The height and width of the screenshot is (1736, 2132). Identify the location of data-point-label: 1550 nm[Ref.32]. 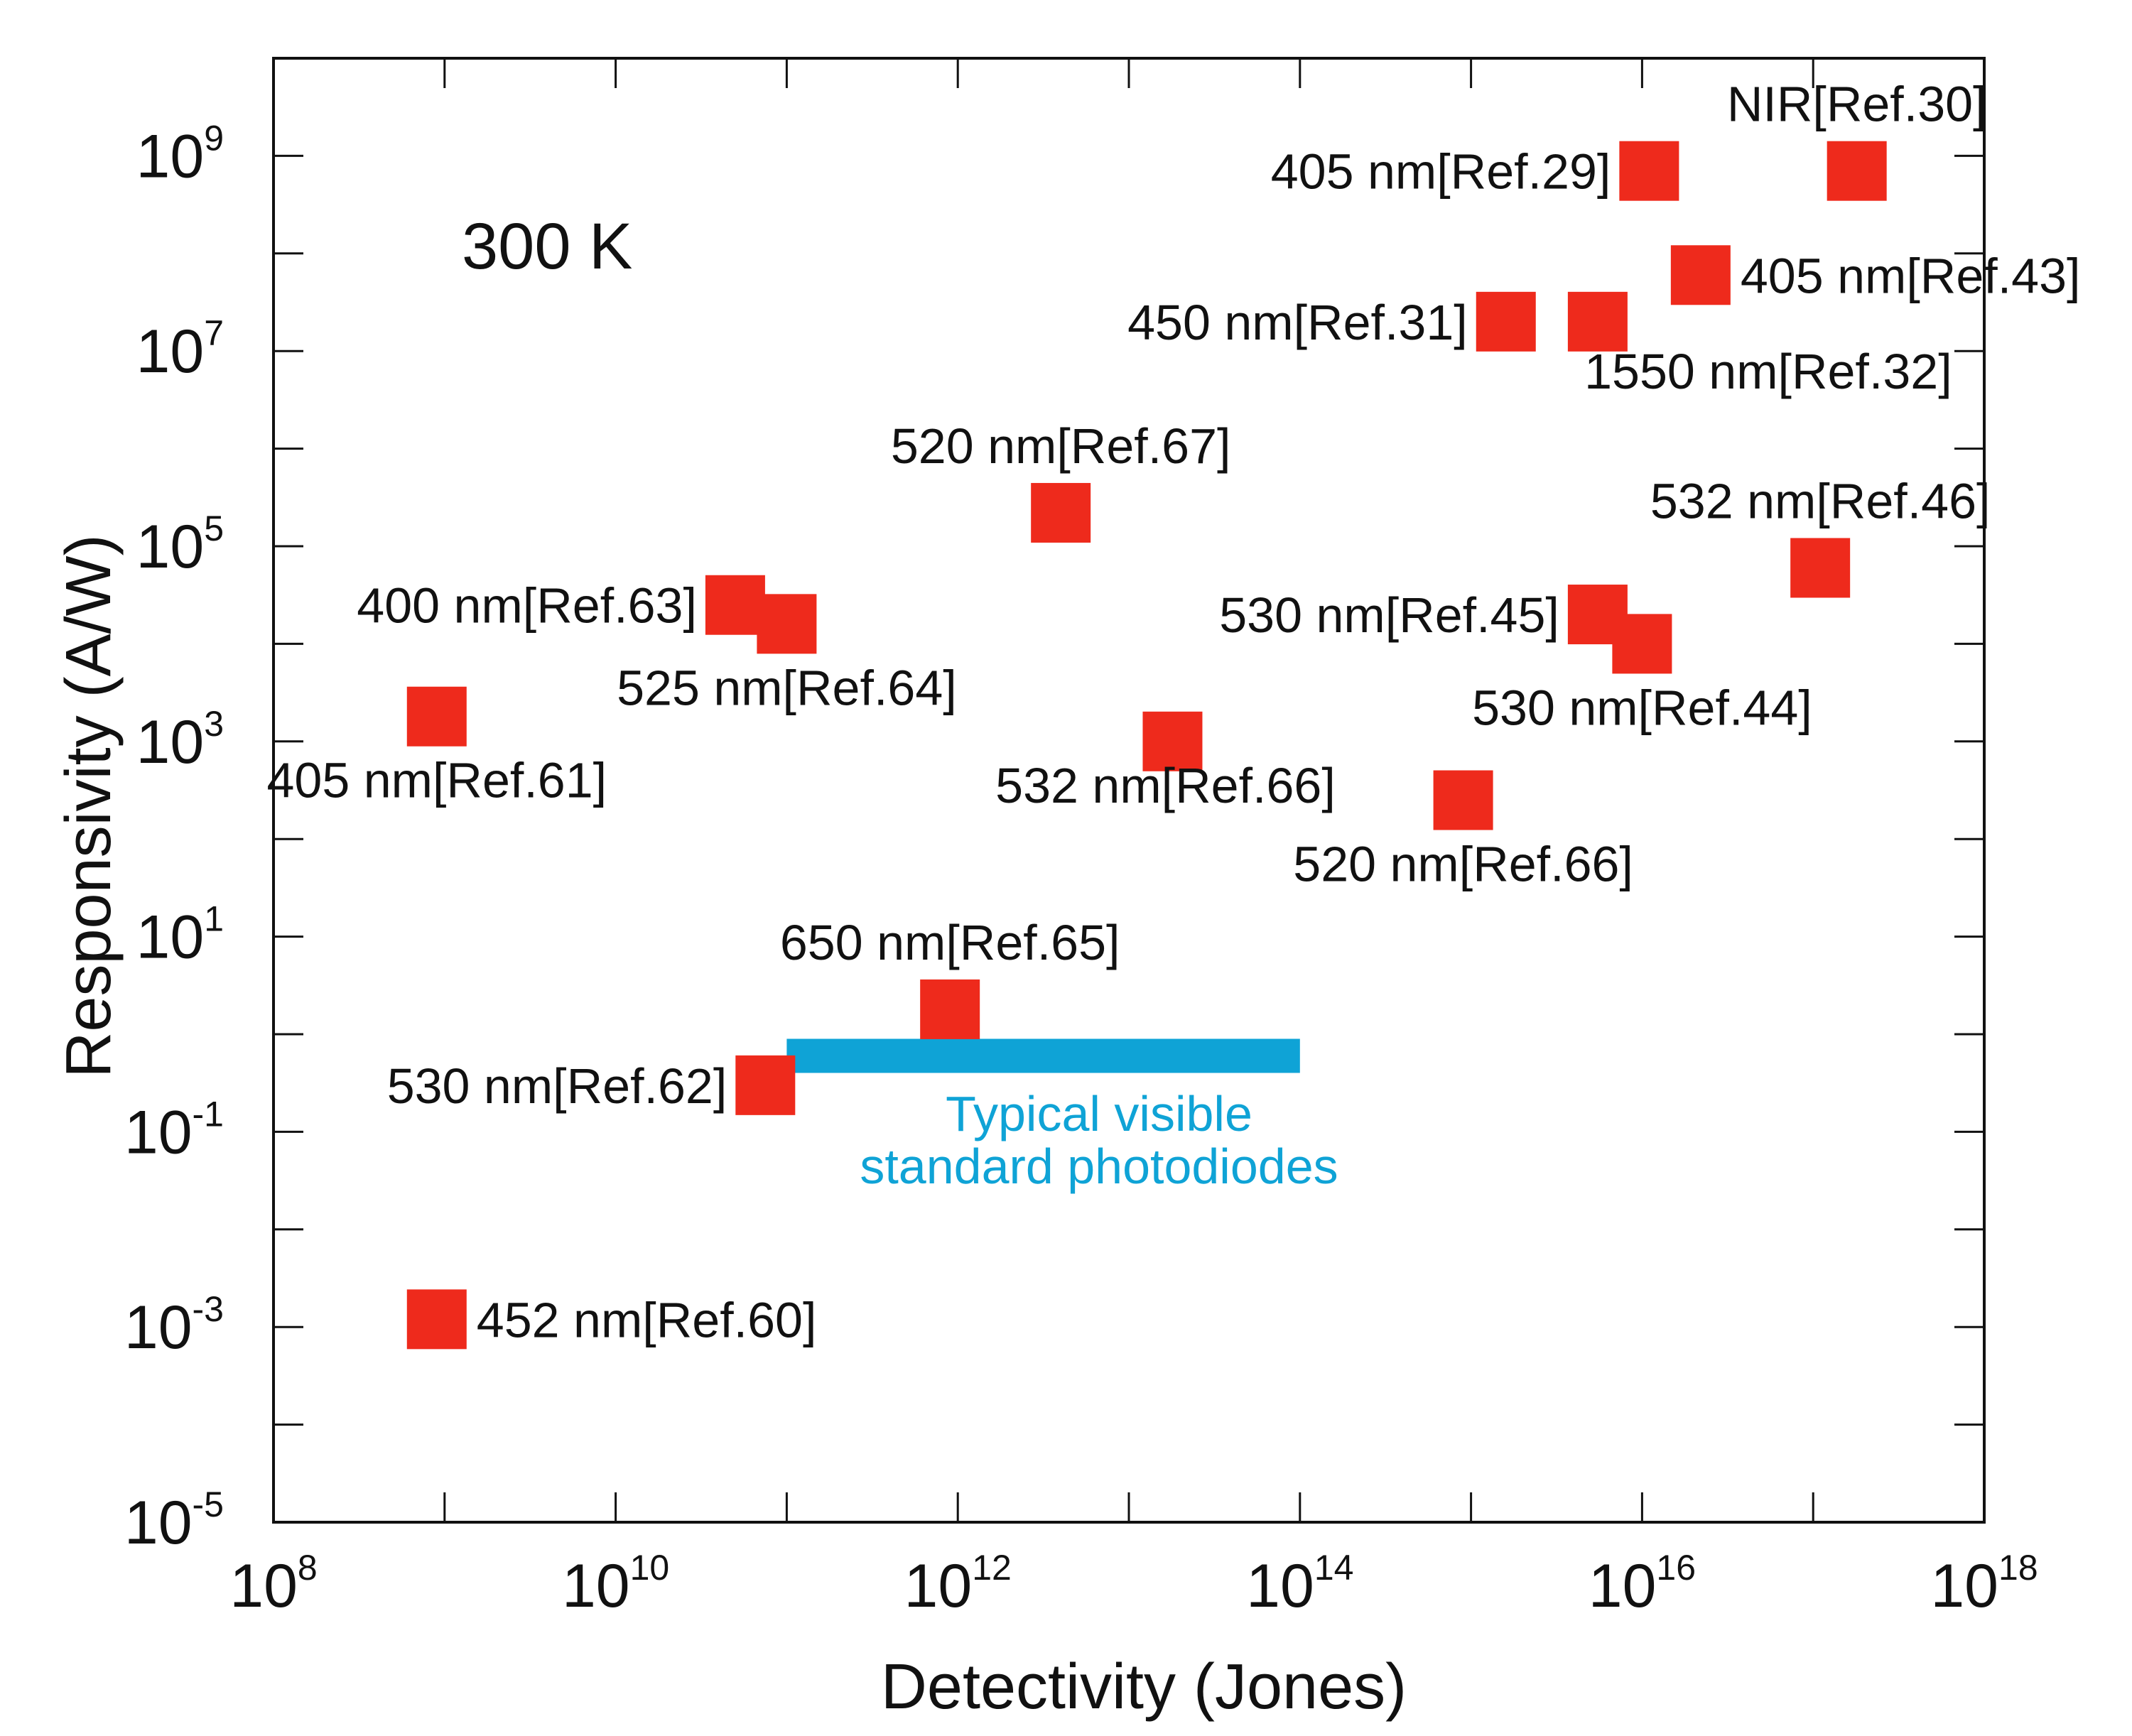
(1768, 371).